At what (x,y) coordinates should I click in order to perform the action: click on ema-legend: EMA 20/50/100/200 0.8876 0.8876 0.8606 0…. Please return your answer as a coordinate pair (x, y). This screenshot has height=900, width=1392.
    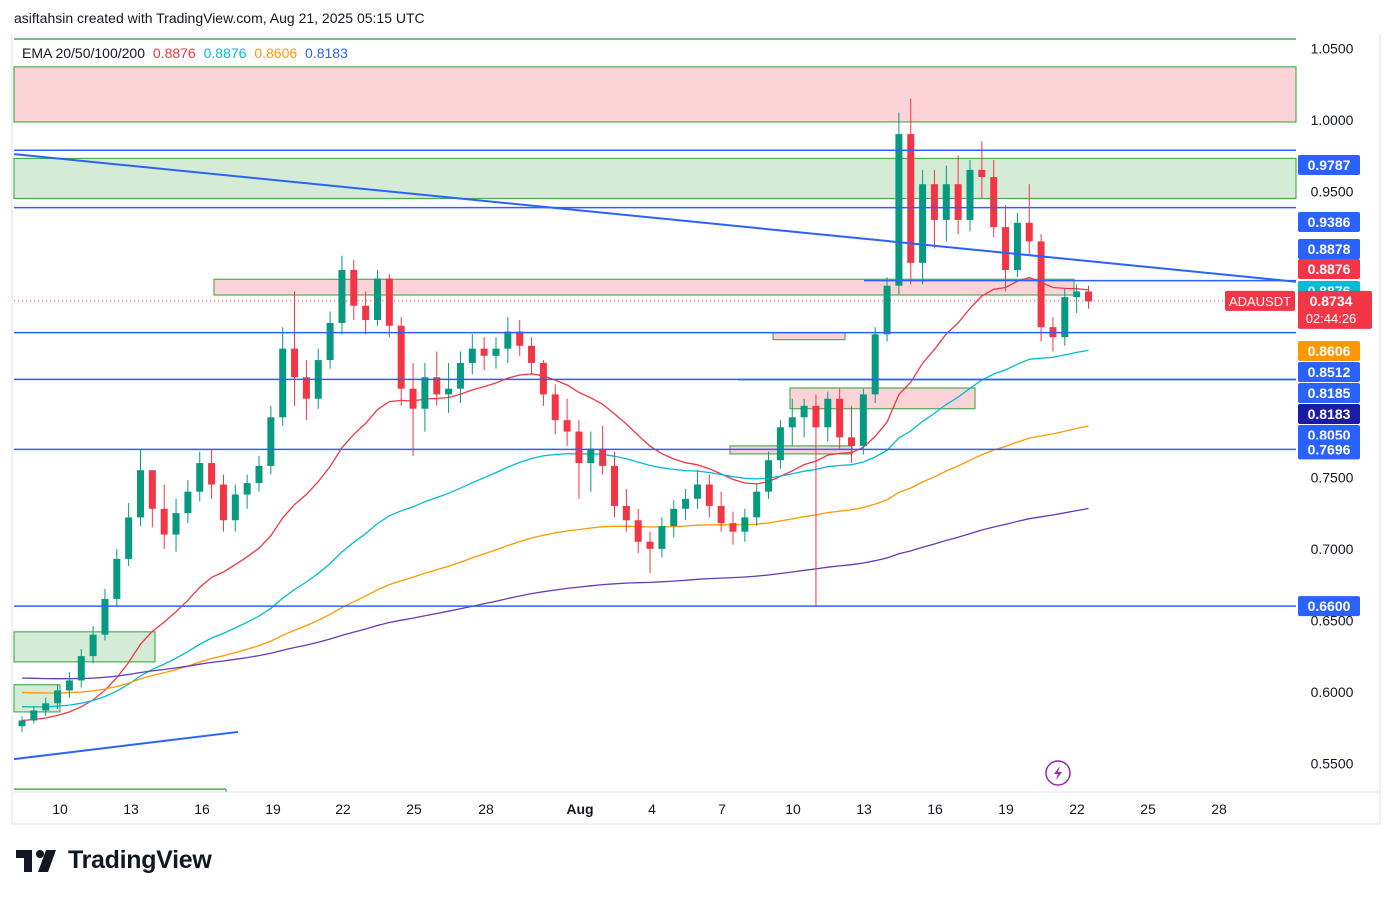
    Looking at the image, I should click on (187, 53).